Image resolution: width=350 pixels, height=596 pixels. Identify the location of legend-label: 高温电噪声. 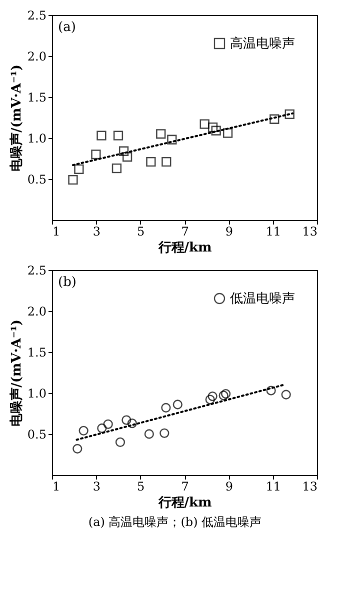
(262, 44).